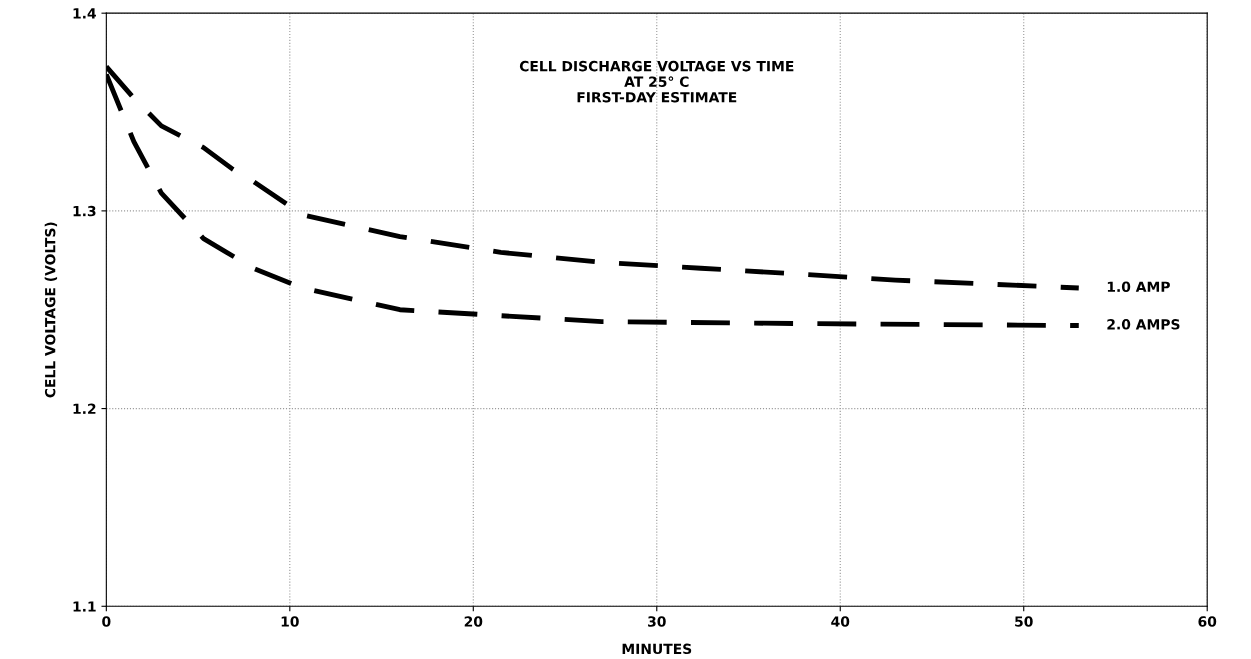 The height and width of the screenshot is (659, 1251). I want to click on y-tick-label: 1.1, so click(84, 606).